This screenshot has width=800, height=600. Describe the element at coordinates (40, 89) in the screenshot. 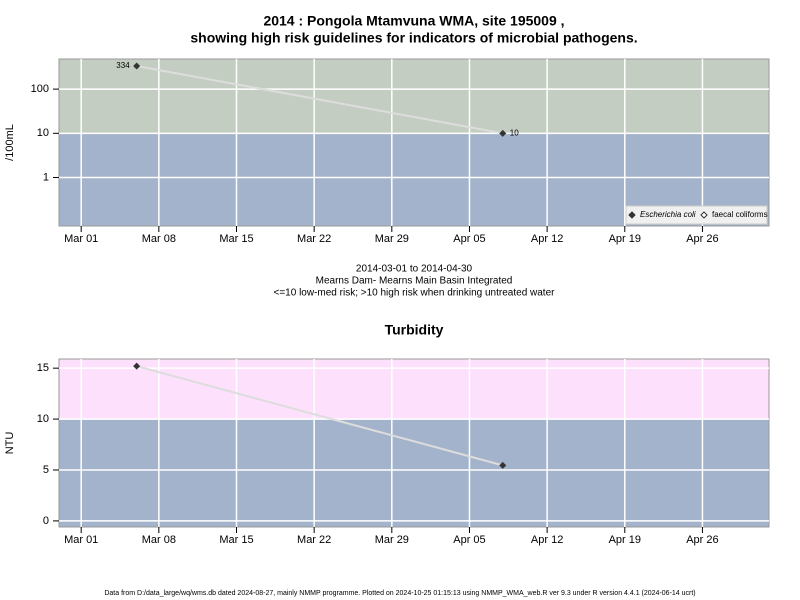

I see `y-tick-label: 100` at that location.